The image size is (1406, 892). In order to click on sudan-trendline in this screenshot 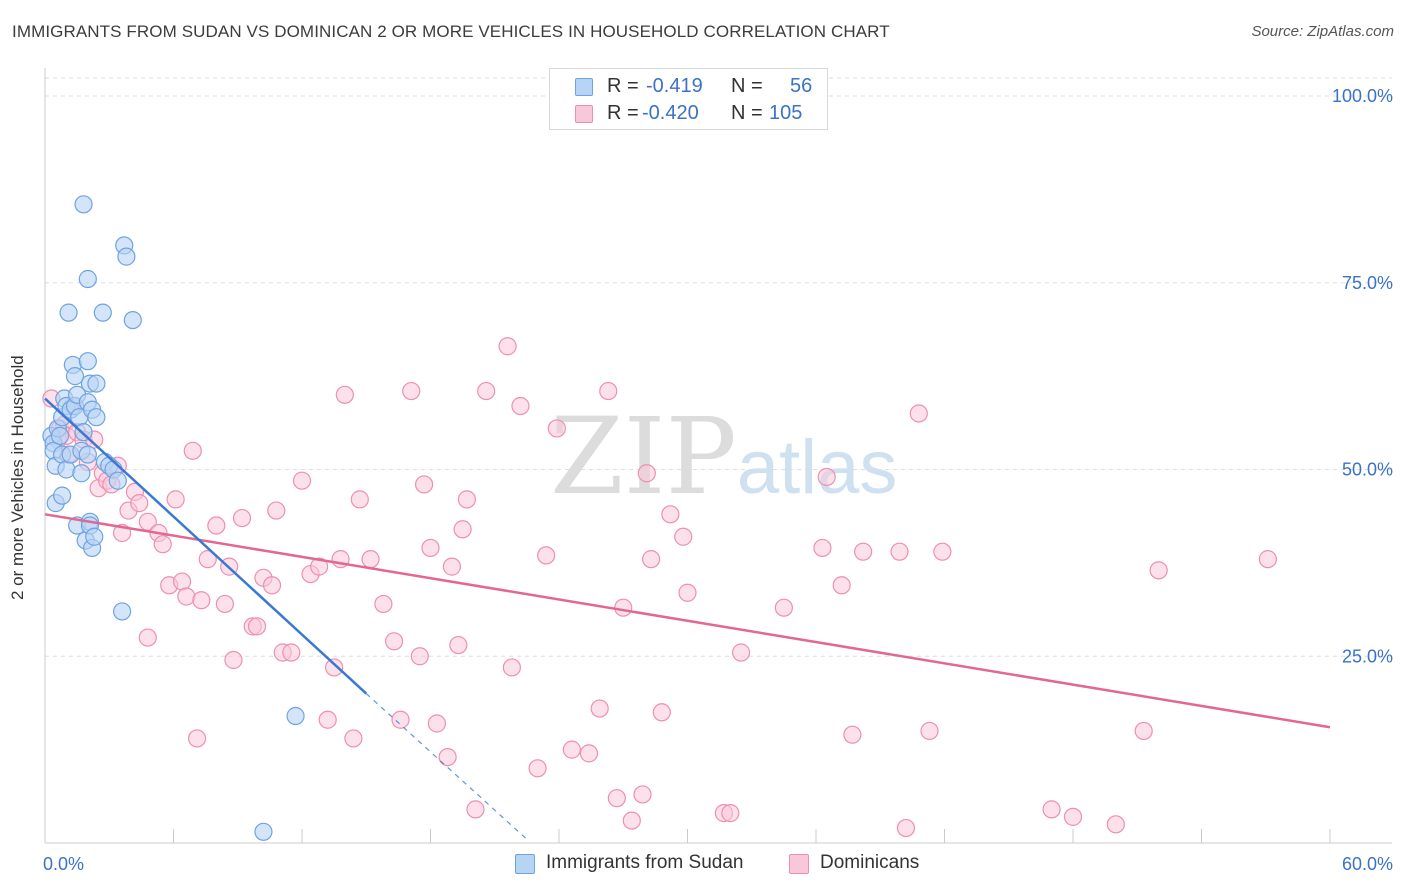, I will do `click(206, 546)`.